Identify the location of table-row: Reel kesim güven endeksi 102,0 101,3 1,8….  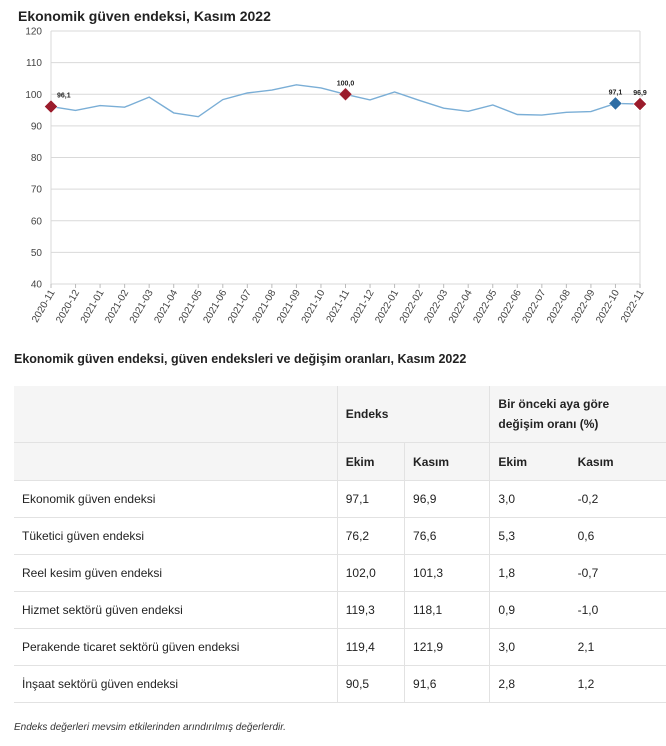
(340, 573).